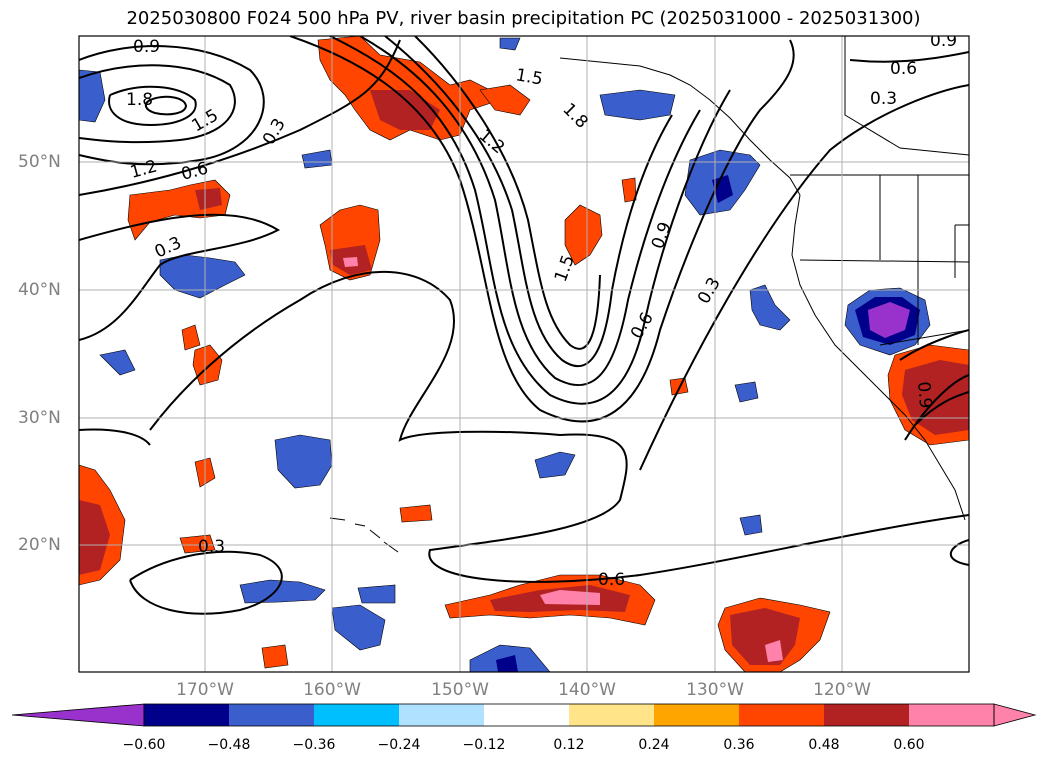  I want to click on precip-blob-firebrick-southeast, so click(765, 636).